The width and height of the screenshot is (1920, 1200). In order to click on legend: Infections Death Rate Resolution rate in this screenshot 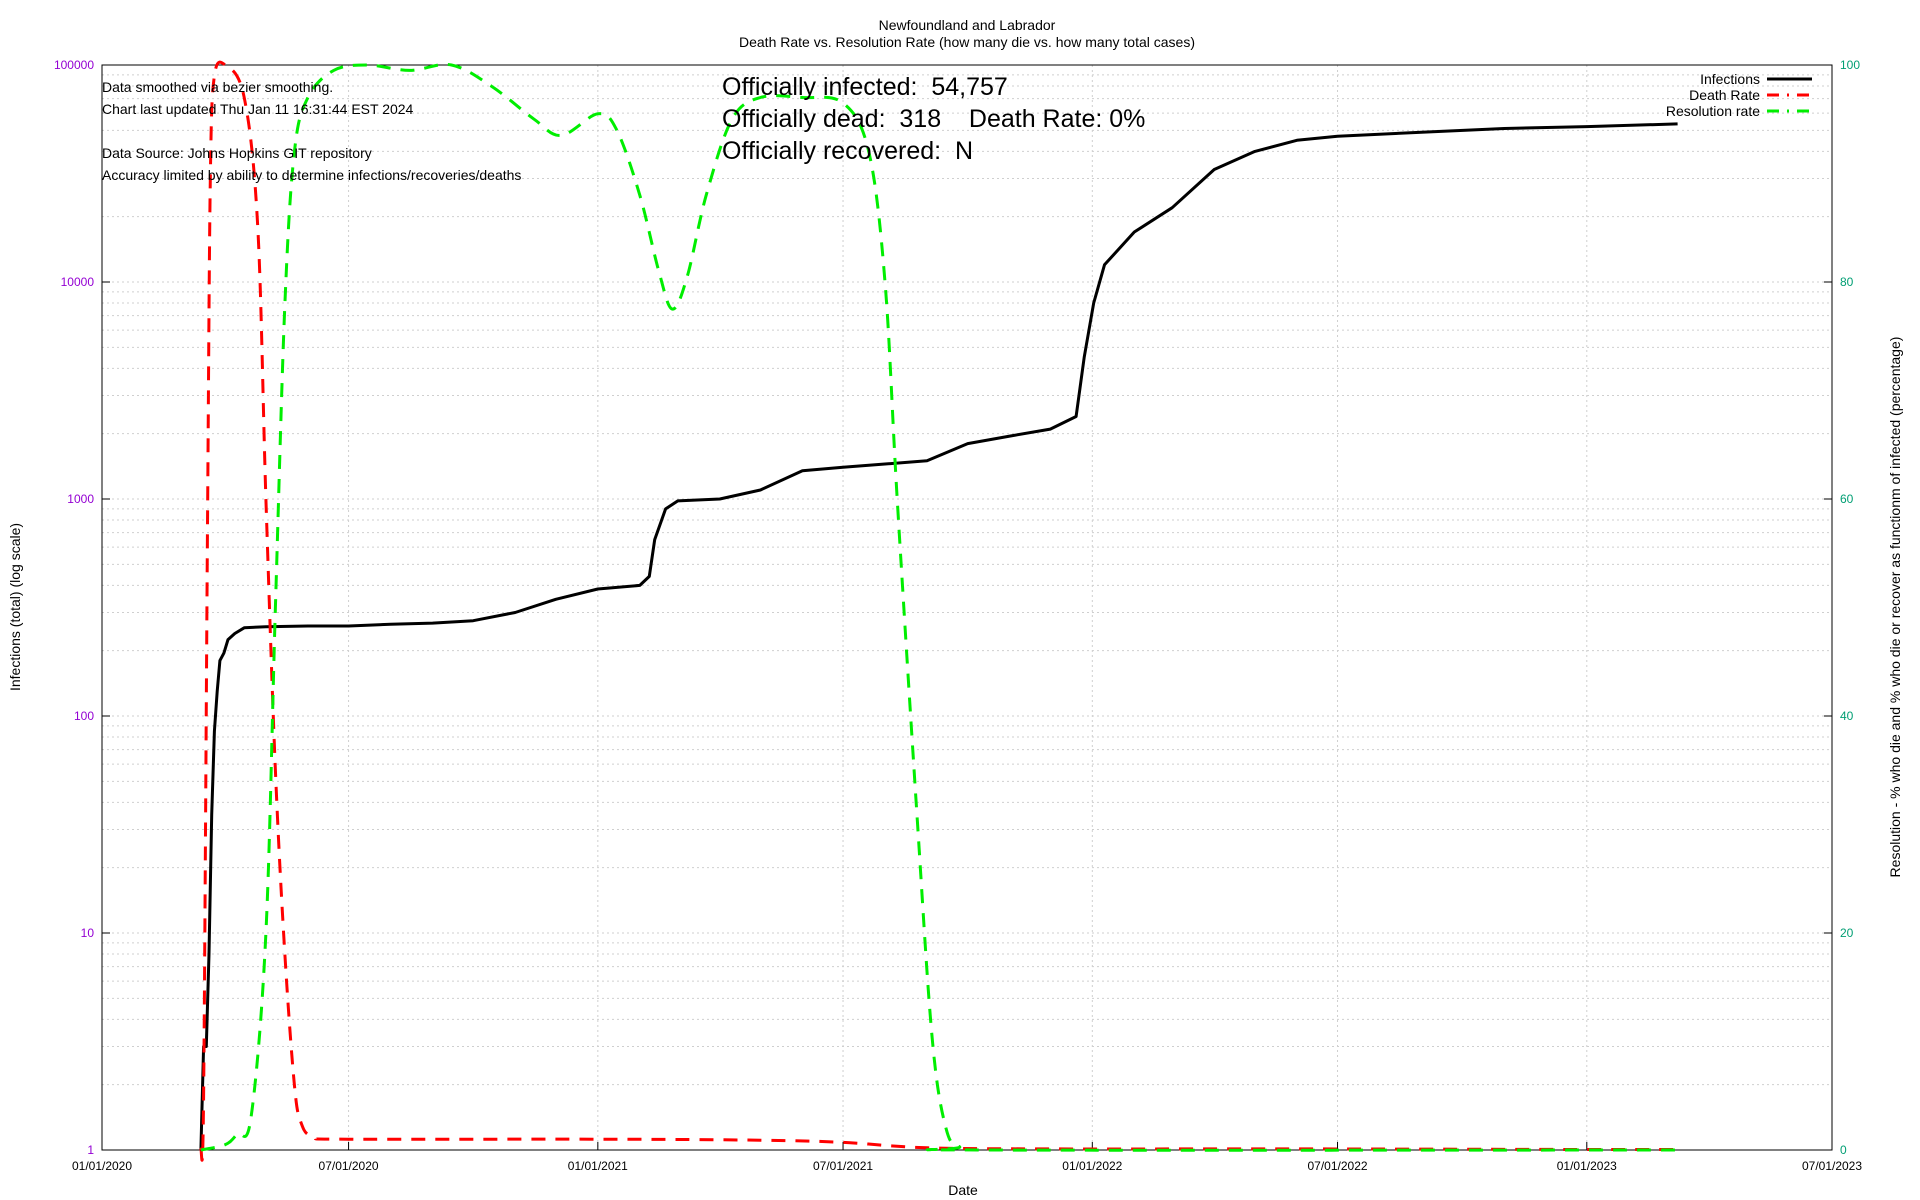, I will do `click(1739, 95)`.